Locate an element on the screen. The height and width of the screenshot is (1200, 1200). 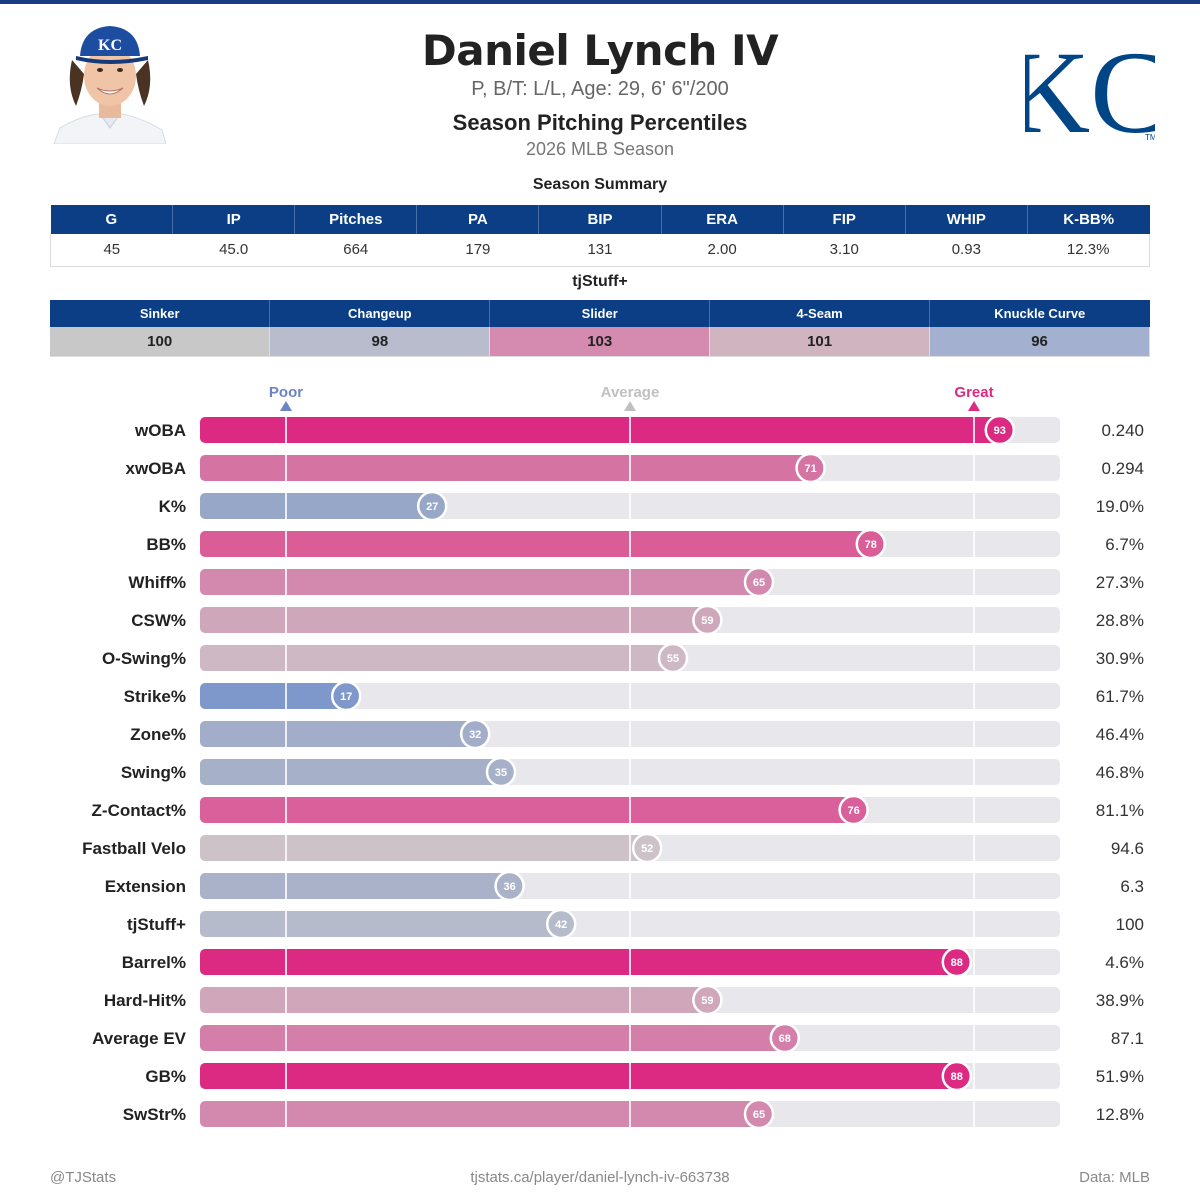
reference-marker-triangle is located at coordinates (630, 406).